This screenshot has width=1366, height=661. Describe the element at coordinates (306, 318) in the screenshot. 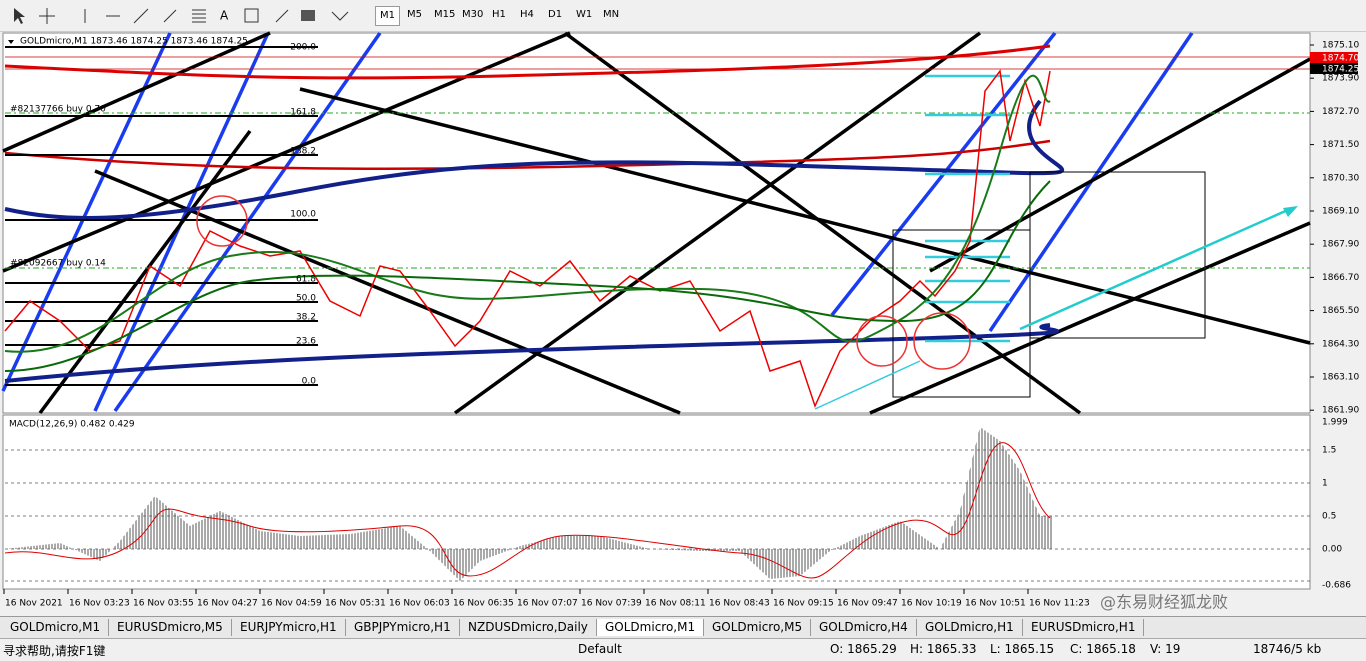

I see `fib-level-label: 38.2` at that location.